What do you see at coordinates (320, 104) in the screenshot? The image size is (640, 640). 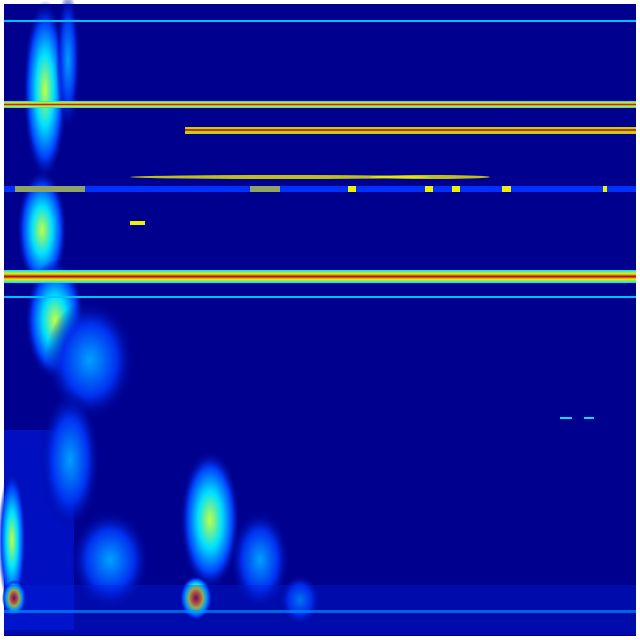 I see `band-upper` at bounding box center [320, 104].